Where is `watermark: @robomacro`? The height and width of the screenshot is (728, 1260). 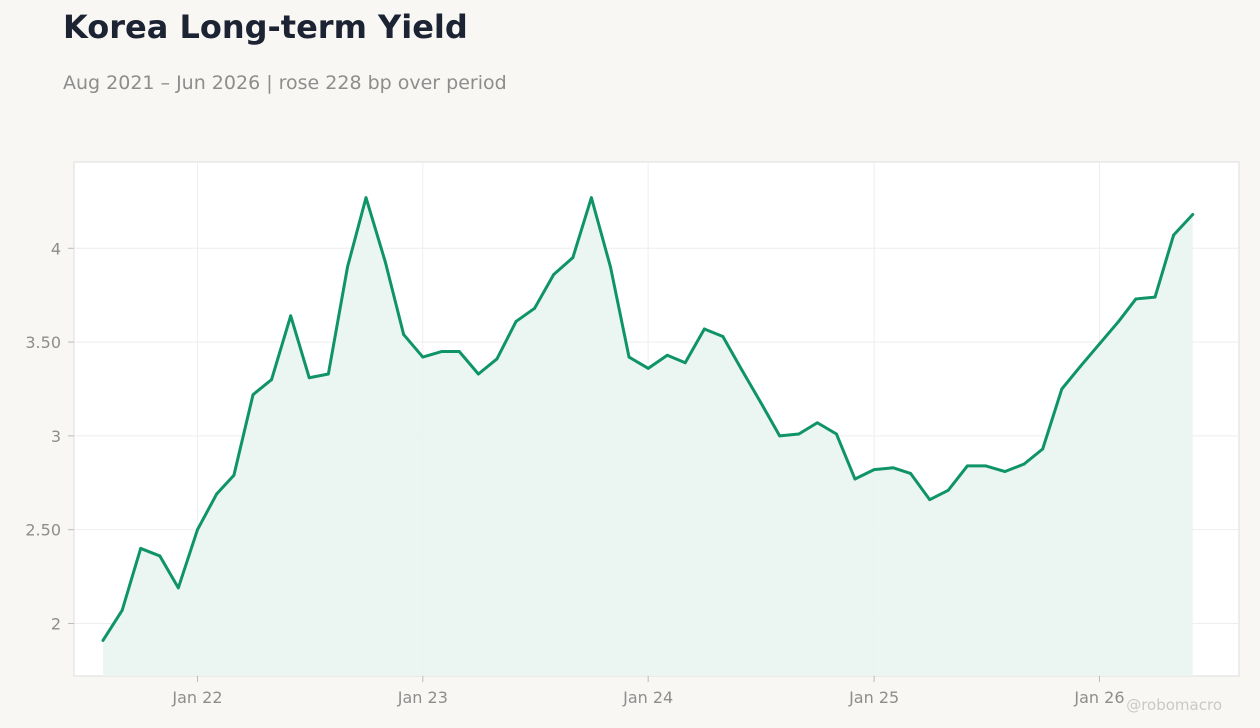
watermark: @robomacro is located at coordinates (1174, 705).